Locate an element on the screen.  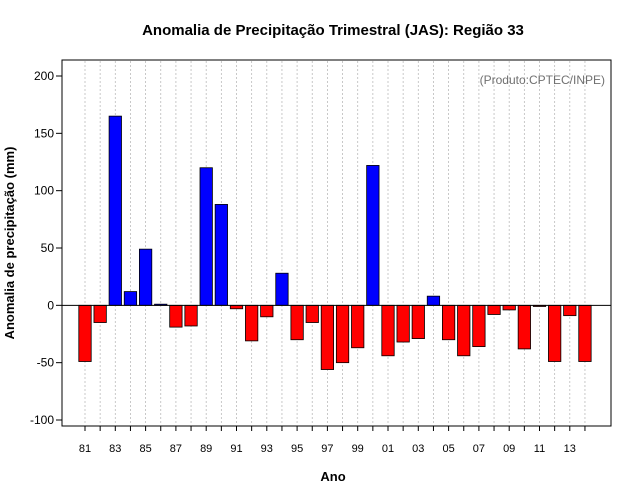
x-tick-label: 95 is located at coordinates (297, 449).